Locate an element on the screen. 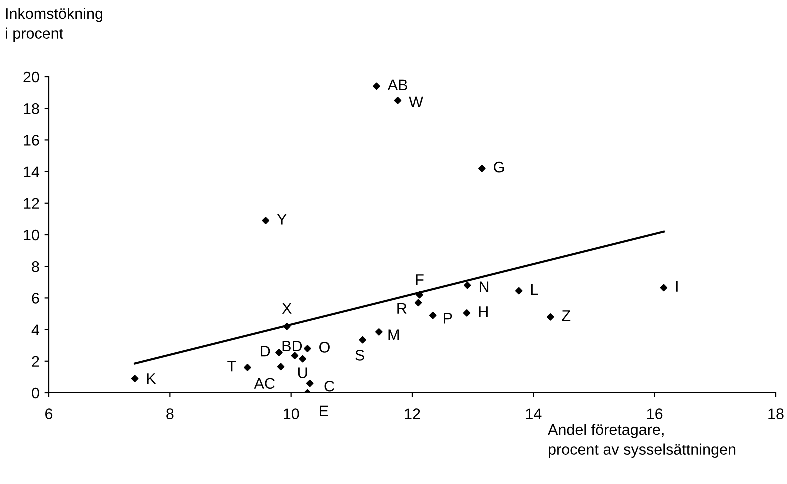  annotation: L is located at coordinates (534, 290).